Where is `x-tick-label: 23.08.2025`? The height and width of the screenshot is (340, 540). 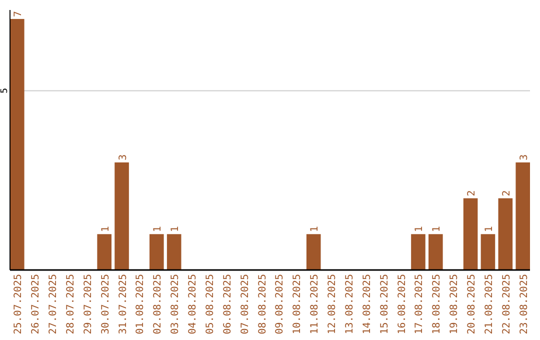
x-tick-label: 23.08.2025 is located at coordinates (524, 304).